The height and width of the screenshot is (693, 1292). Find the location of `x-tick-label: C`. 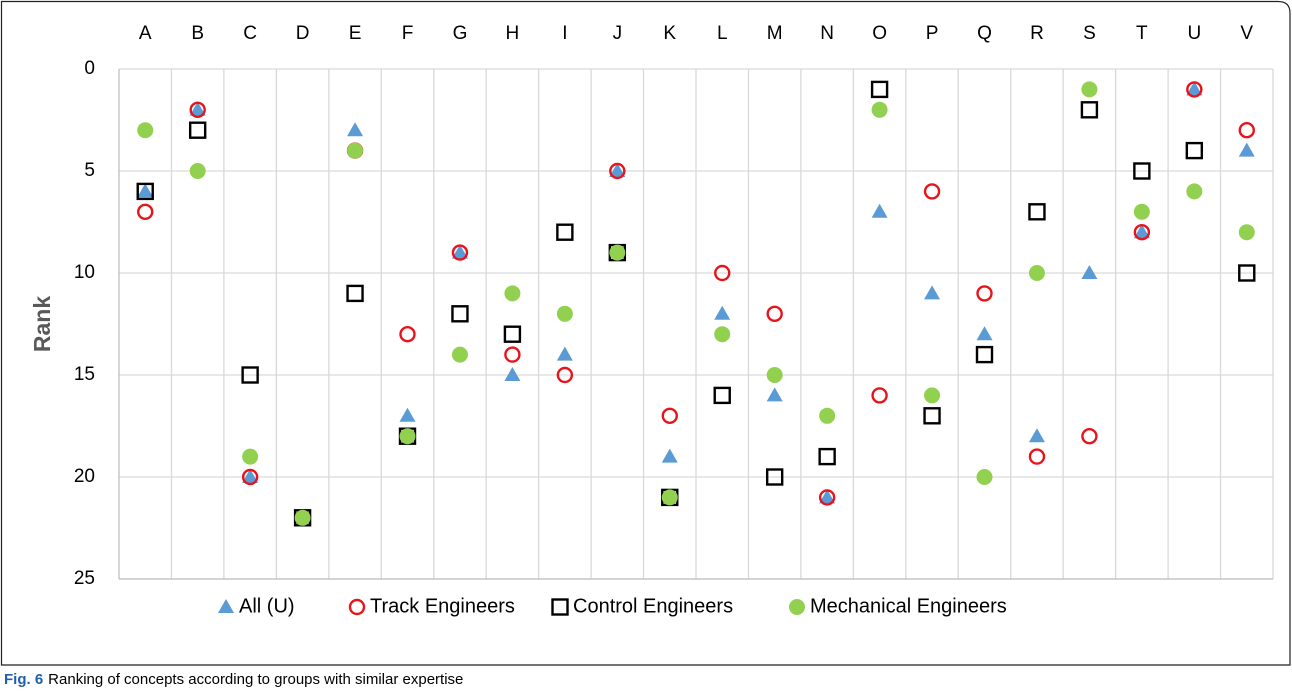

x-tick-label: C is located at coordinates (250, 33).